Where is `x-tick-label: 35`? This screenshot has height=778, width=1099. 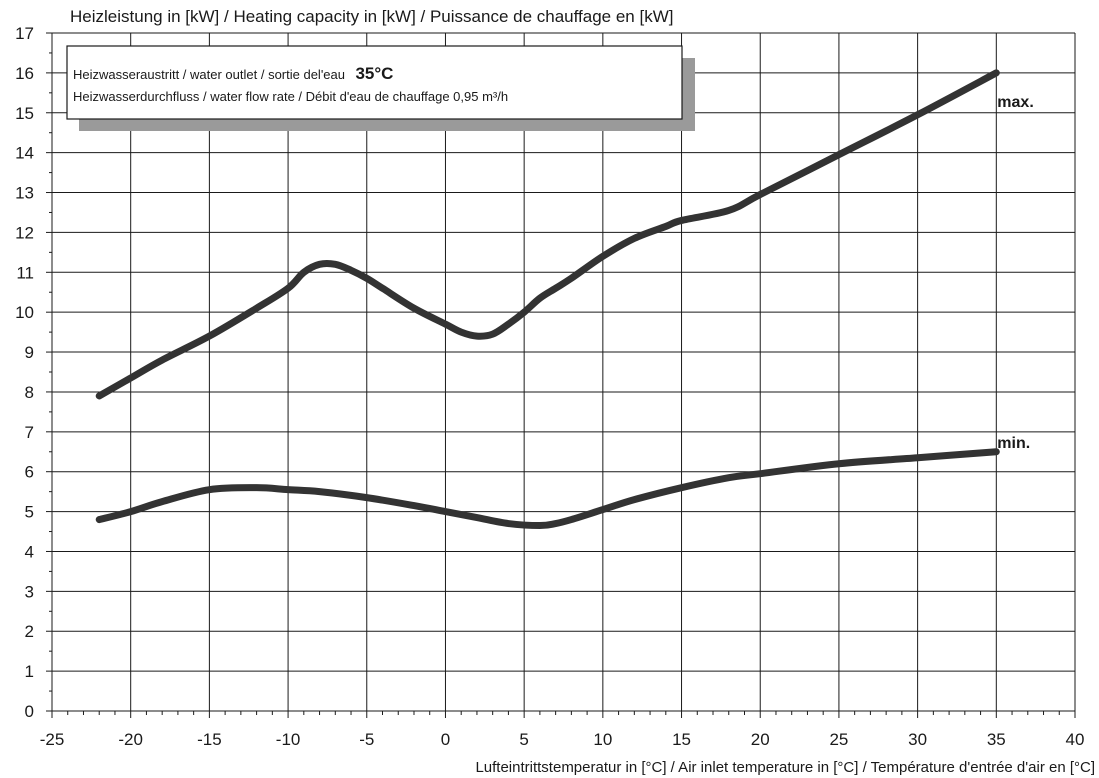
x-tick-label: 35 is located at coordinates (996, 739).